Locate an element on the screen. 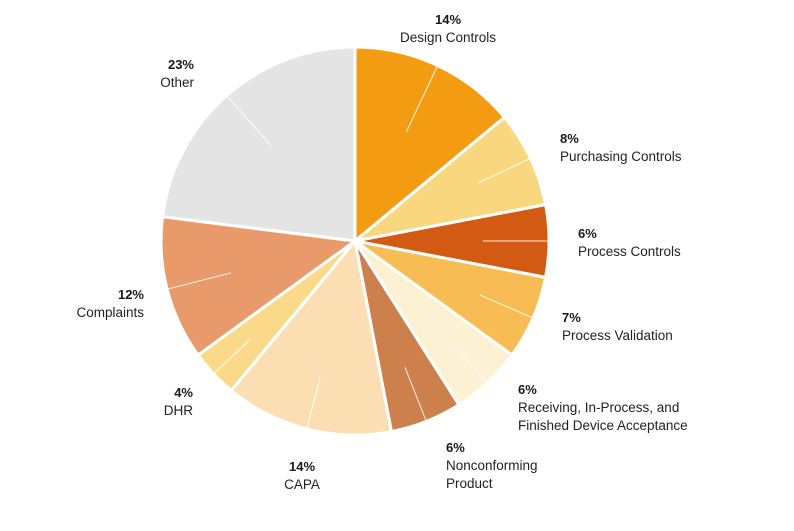 The height and width of the screenshot is (531, 794). slice-percent-3: 7% is located at coordinates (571, 317).